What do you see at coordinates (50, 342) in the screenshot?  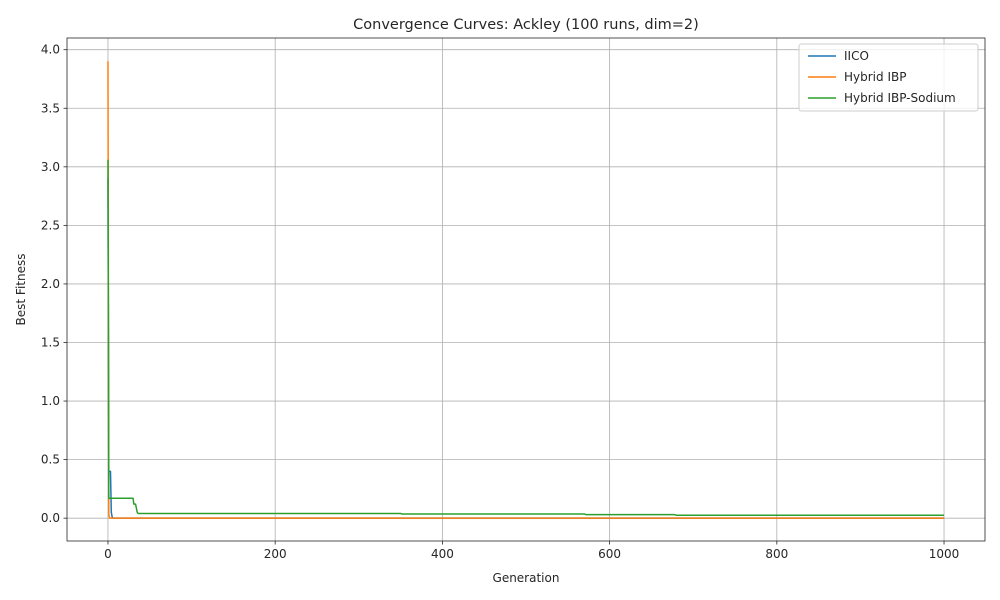 I see `y-tick-label: 1.5` at bounding box center [50, 342].